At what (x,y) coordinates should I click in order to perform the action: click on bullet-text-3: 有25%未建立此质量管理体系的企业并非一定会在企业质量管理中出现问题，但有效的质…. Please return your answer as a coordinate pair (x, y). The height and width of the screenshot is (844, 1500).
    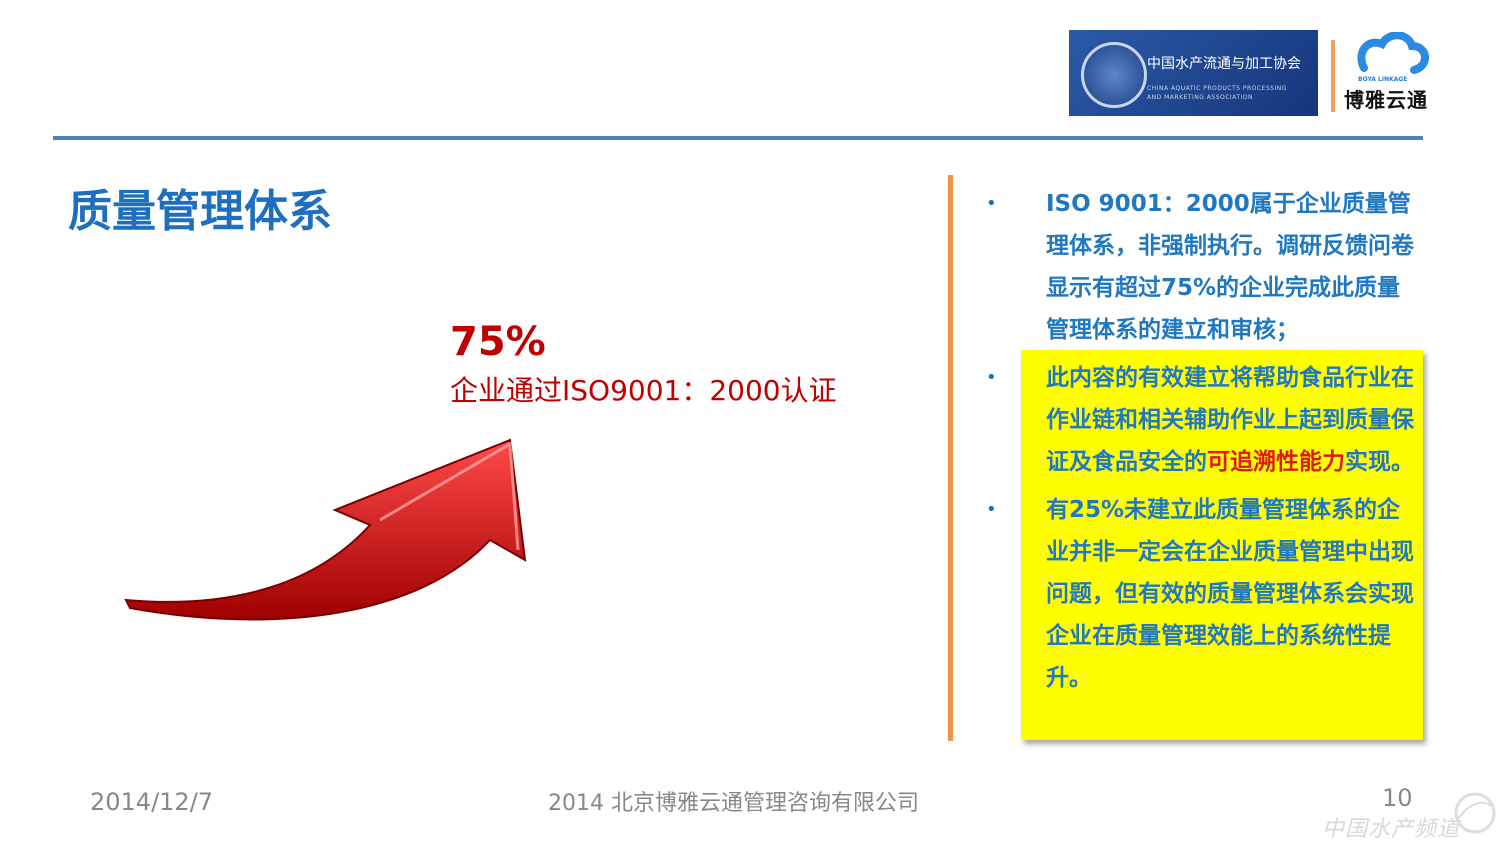
    Looking at the image, I should click on (1230, 594).